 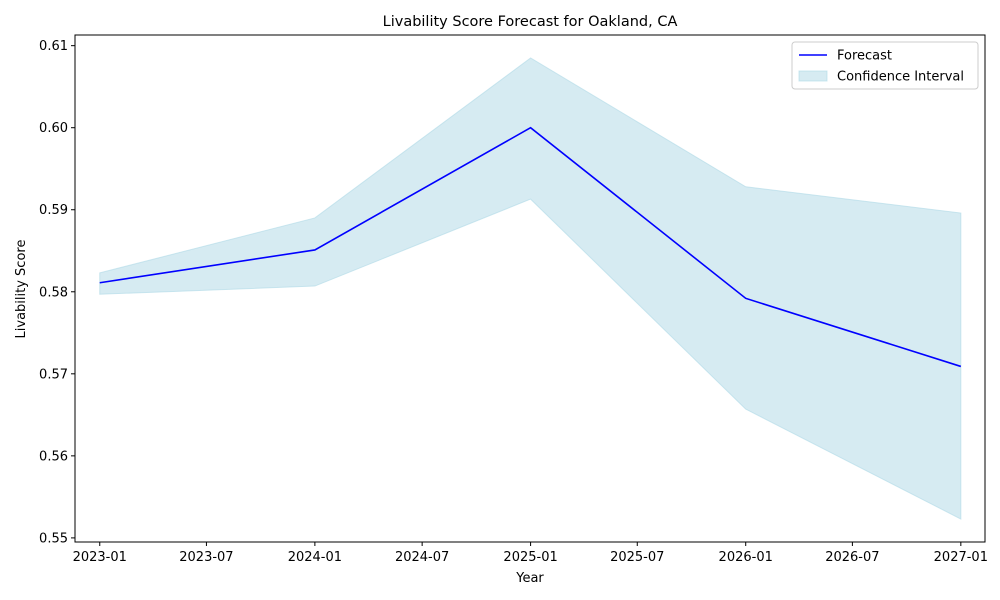 What do you see at coordinates (315, 557) in the screenshot?
I see `x-tick-label: 2024-01` at bounding box center [315, 557].